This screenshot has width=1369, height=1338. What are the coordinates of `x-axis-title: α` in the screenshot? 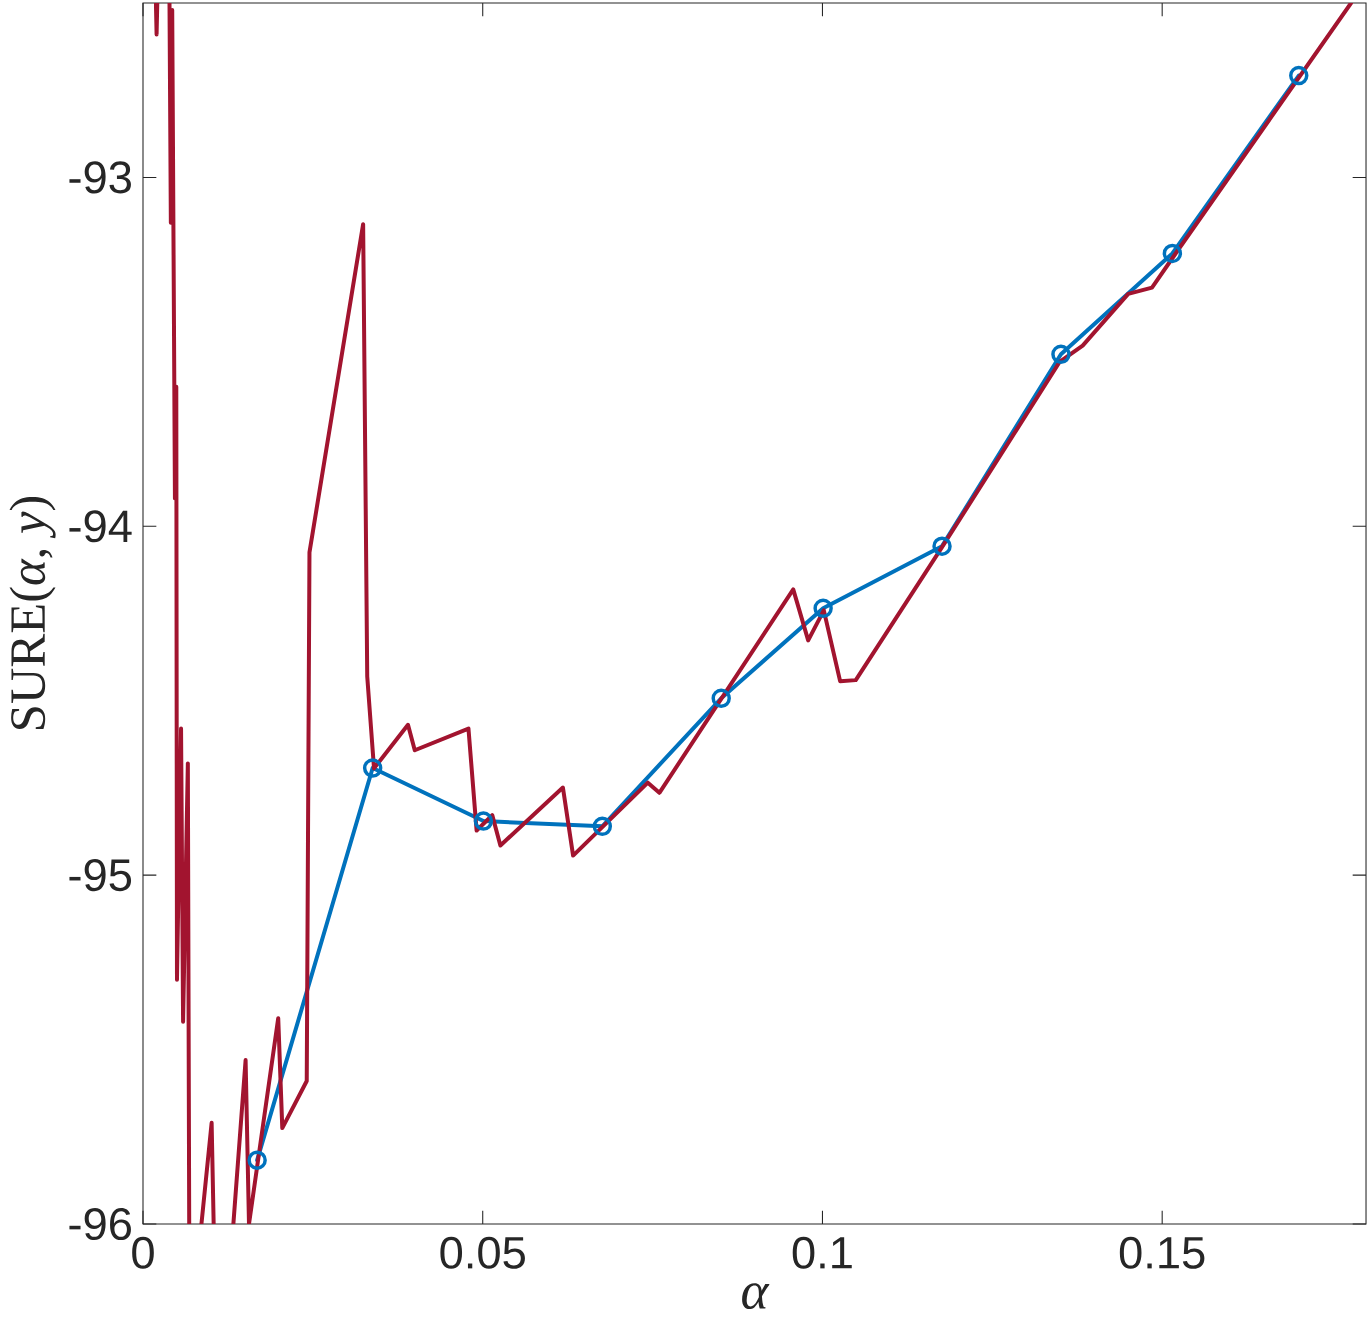 It's located at (756, 1296).